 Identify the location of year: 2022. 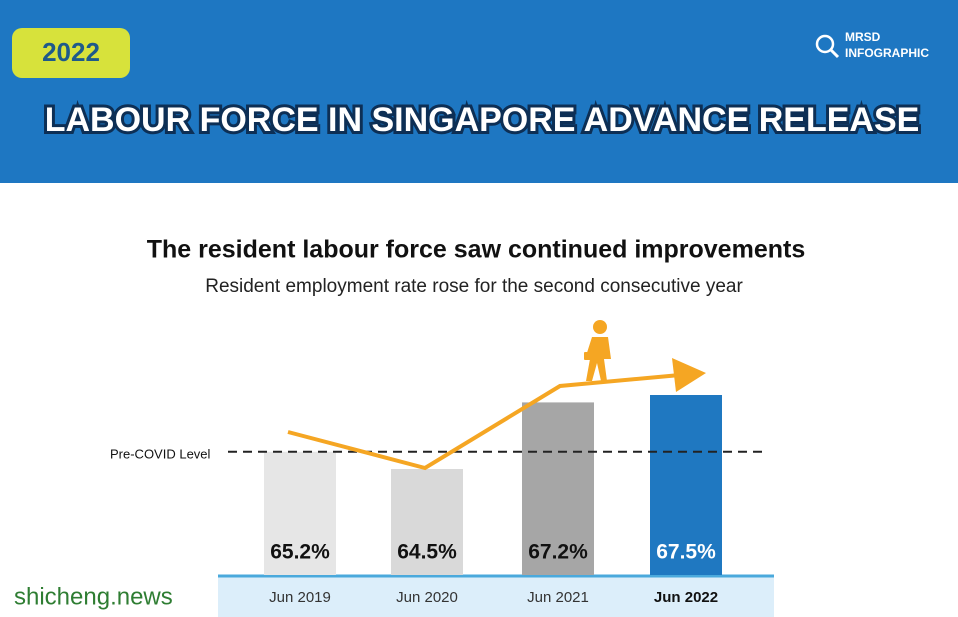
(71, 52).